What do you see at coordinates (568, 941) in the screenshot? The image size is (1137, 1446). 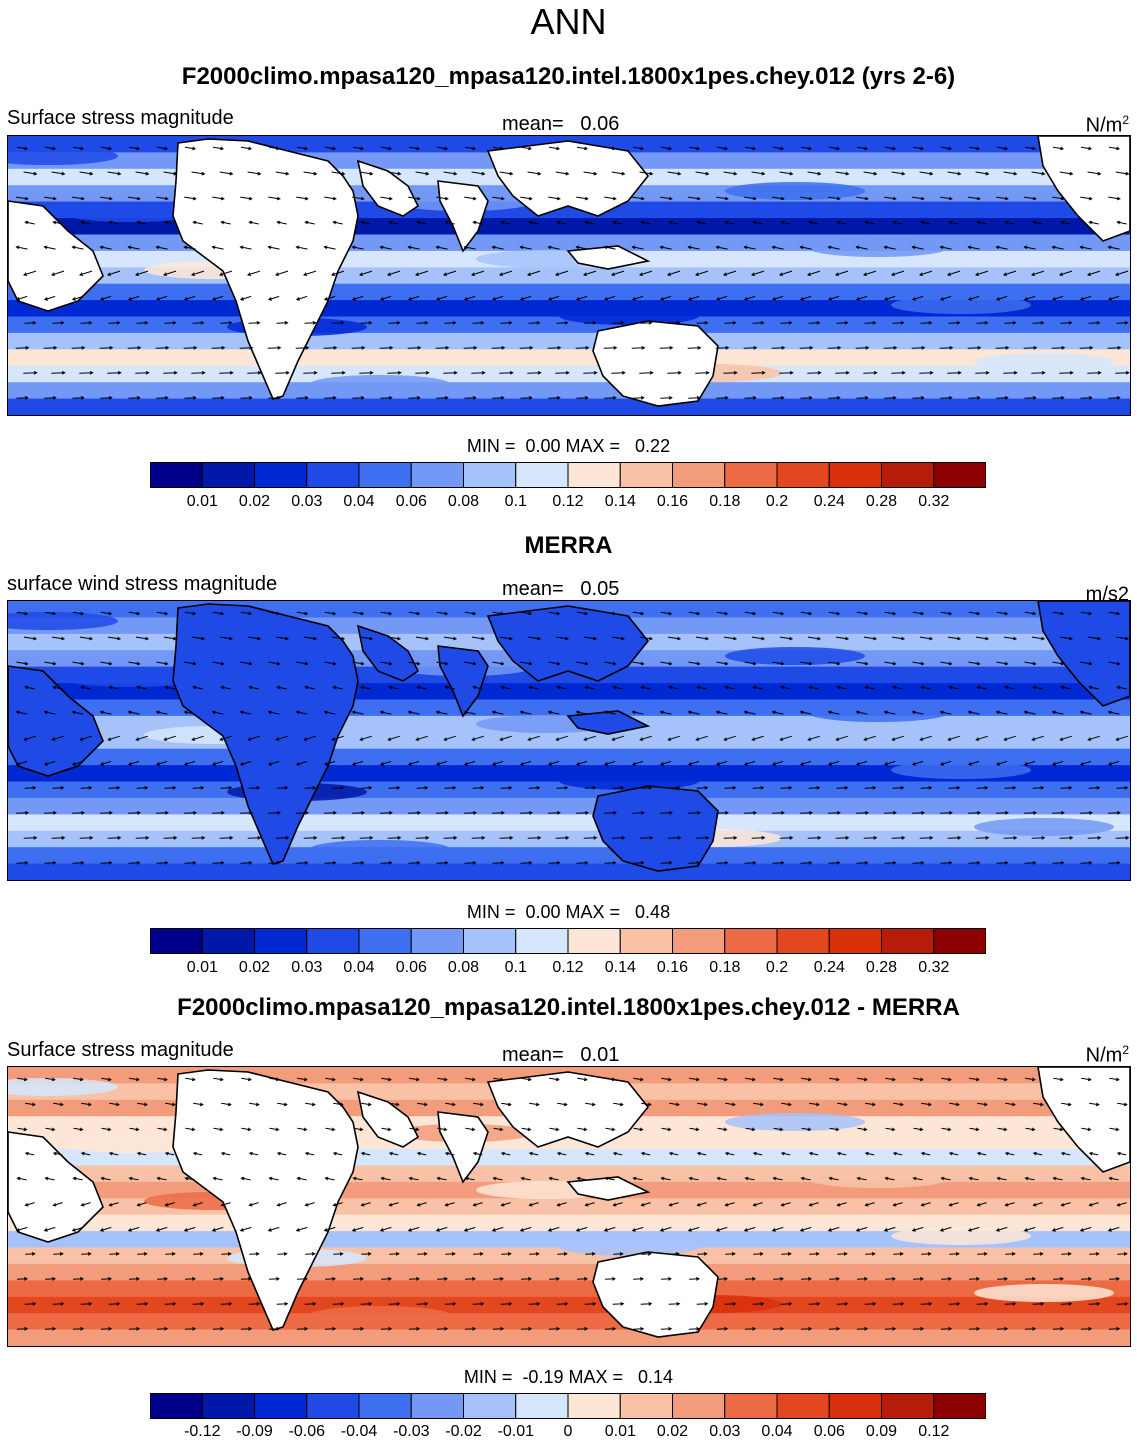 I see `panel-2-colorbar` at bounding box center [568, 941].